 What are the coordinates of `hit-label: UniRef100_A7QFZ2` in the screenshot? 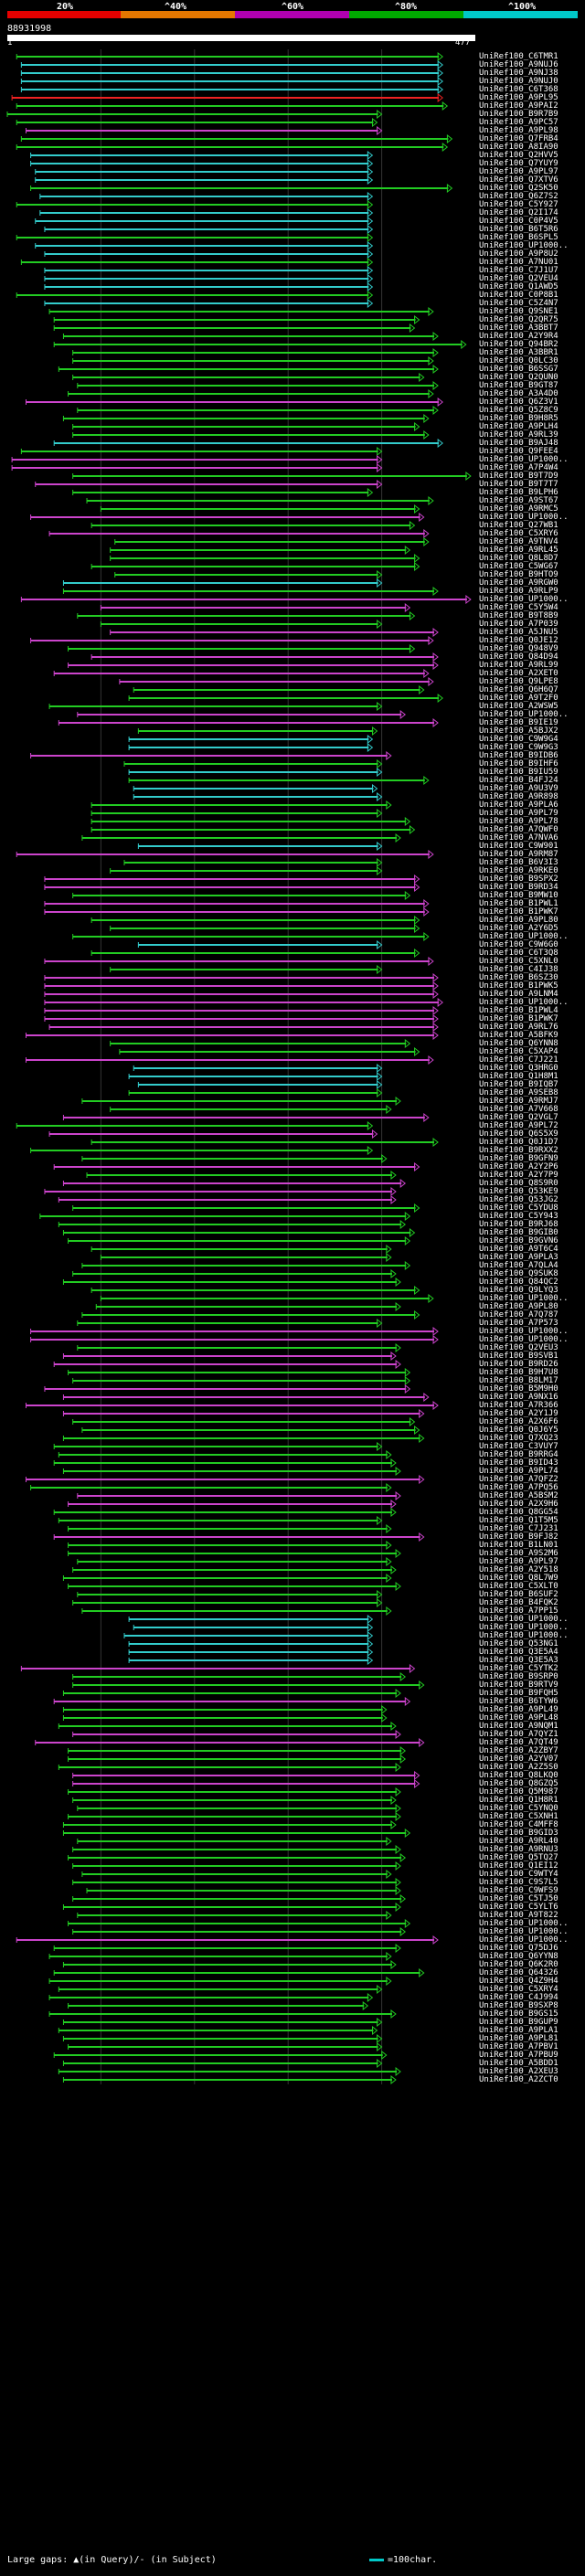 It's located at (518, 1479).